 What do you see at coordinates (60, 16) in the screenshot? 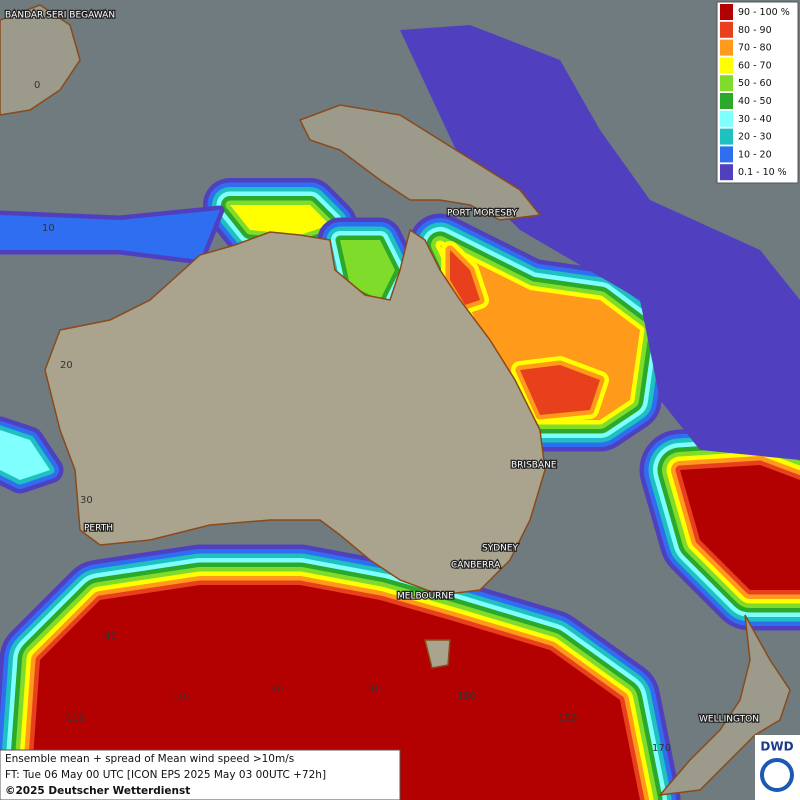
I see `place-label: BANDAR SERI BEGAWAN` at bounding box center [60, 16].